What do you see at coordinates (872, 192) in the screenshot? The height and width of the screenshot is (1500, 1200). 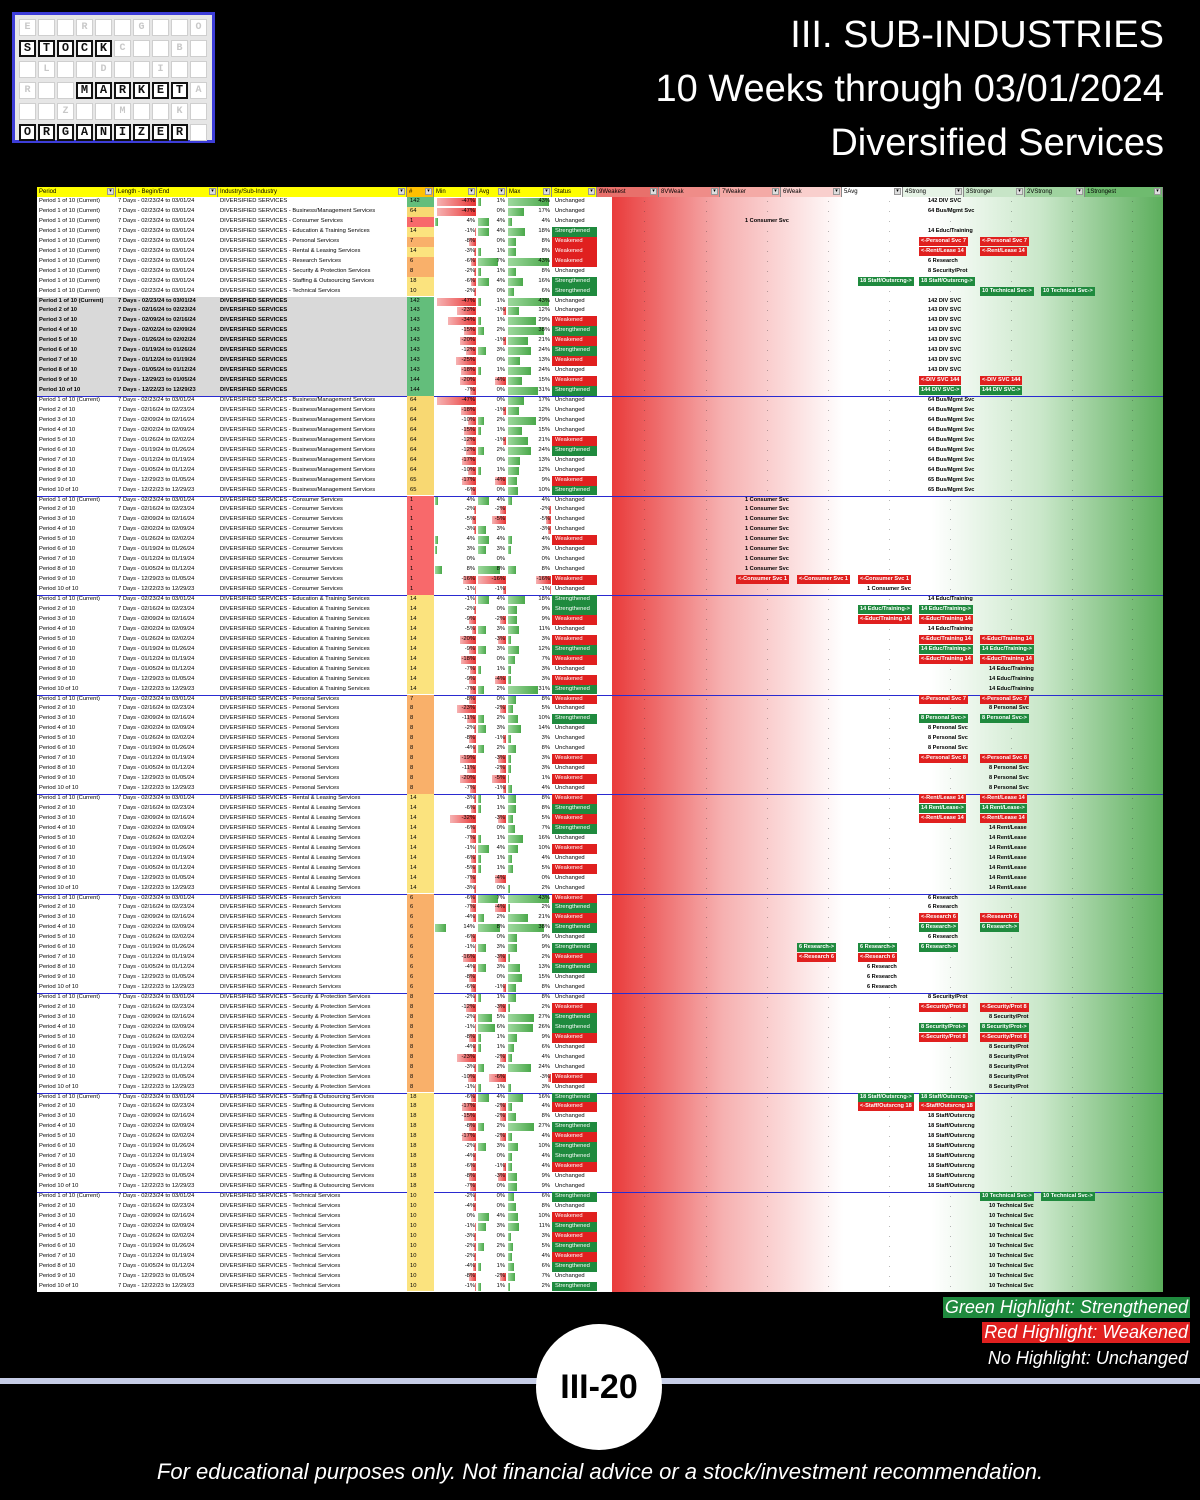 I see `column-header-5avg: 5Avg ▾` at bounding box center [872, 192].